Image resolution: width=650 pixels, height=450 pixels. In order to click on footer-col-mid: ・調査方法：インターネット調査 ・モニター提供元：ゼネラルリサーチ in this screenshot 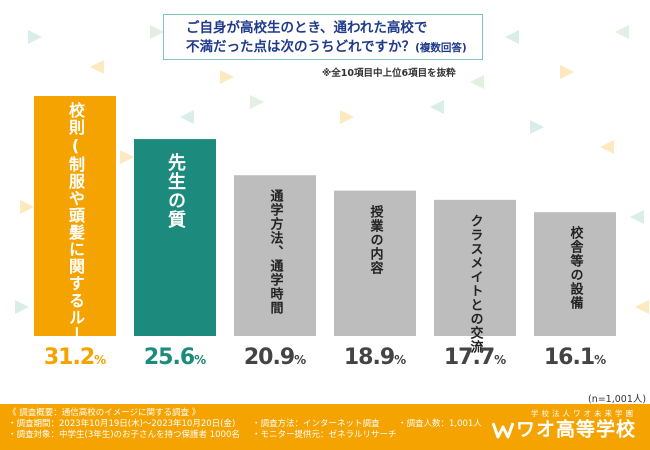, I will do `click(324, 430)`.